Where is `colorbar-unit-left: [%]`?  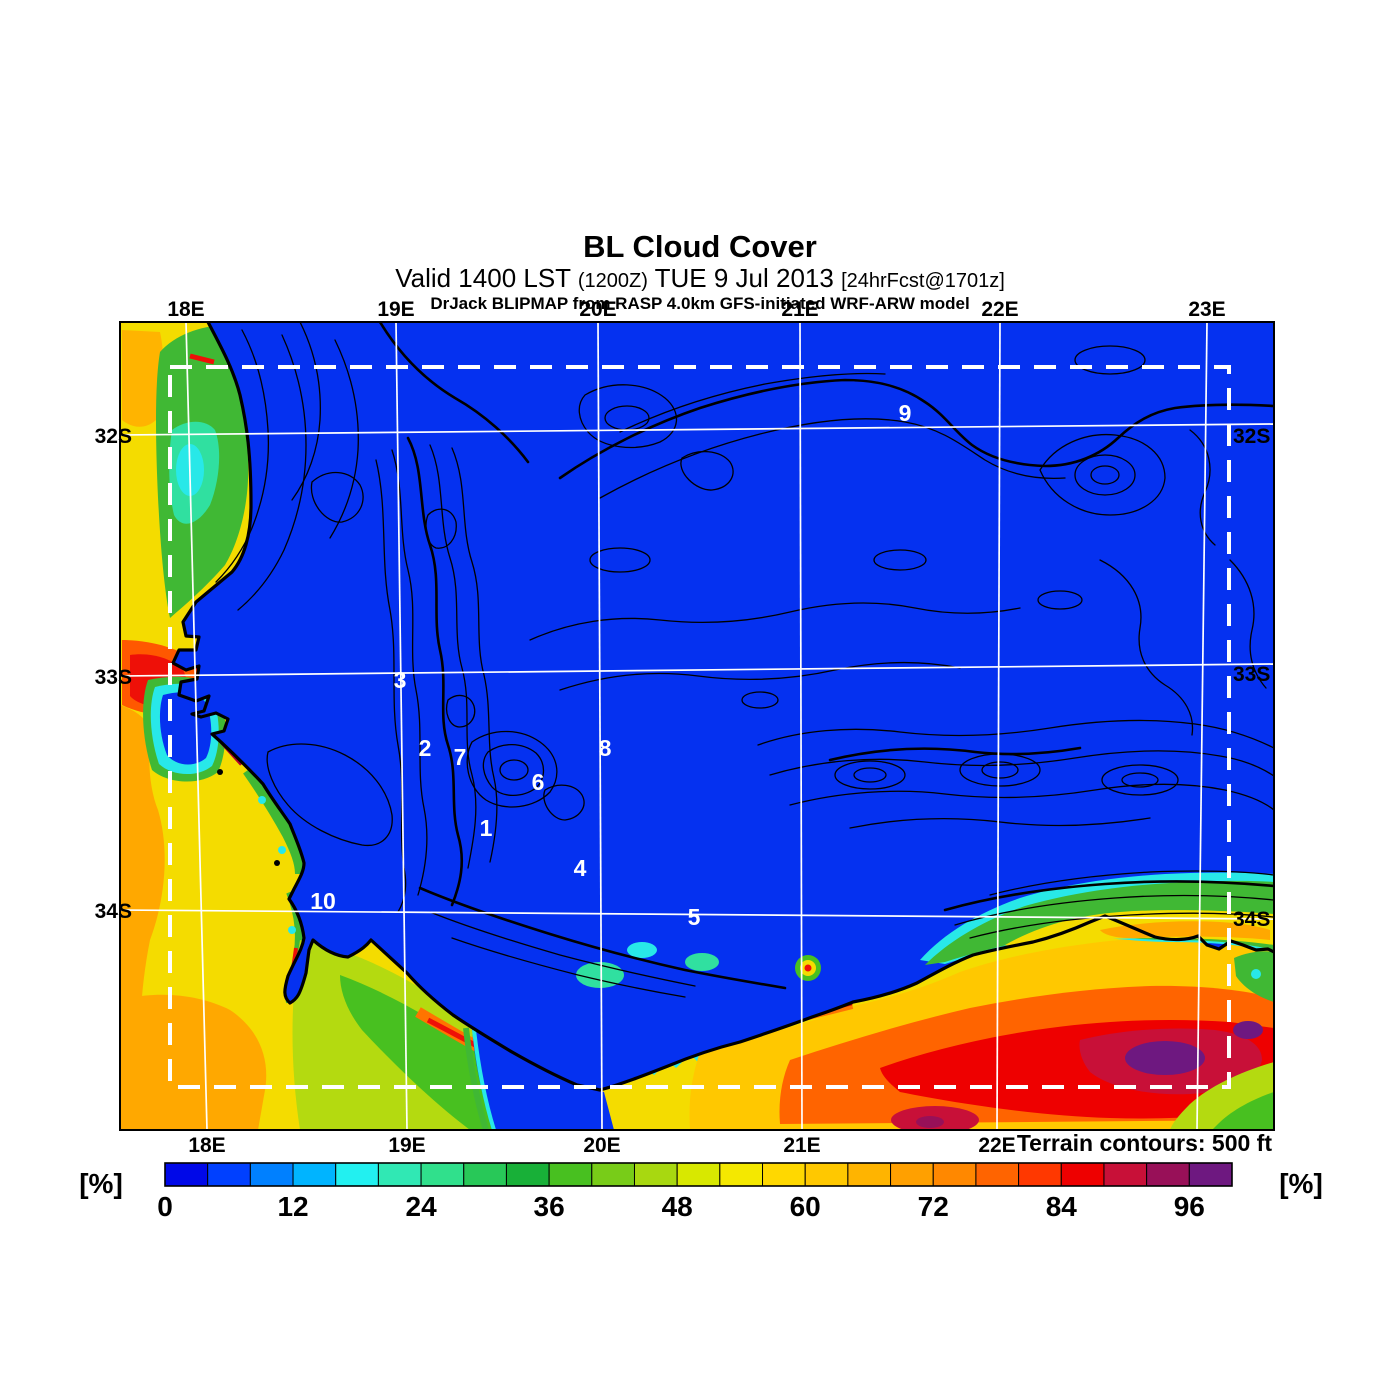
colorbar-unit-left: [%] is located at coordinates (101, 1183).